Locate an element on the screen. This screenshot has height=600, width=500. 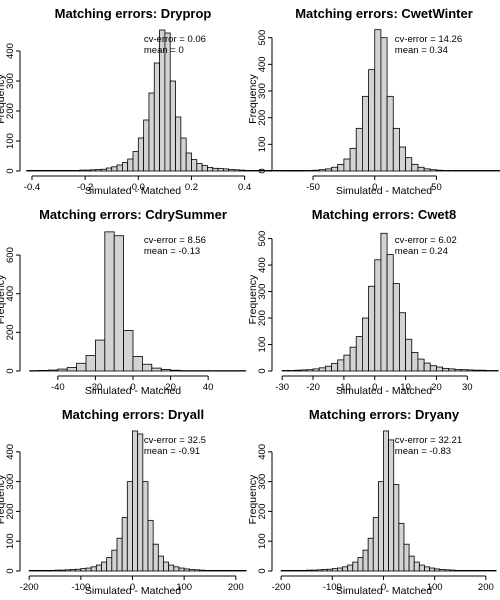
stat-annotation: cv-error = 32.21 is located at coordinates (428, 440).